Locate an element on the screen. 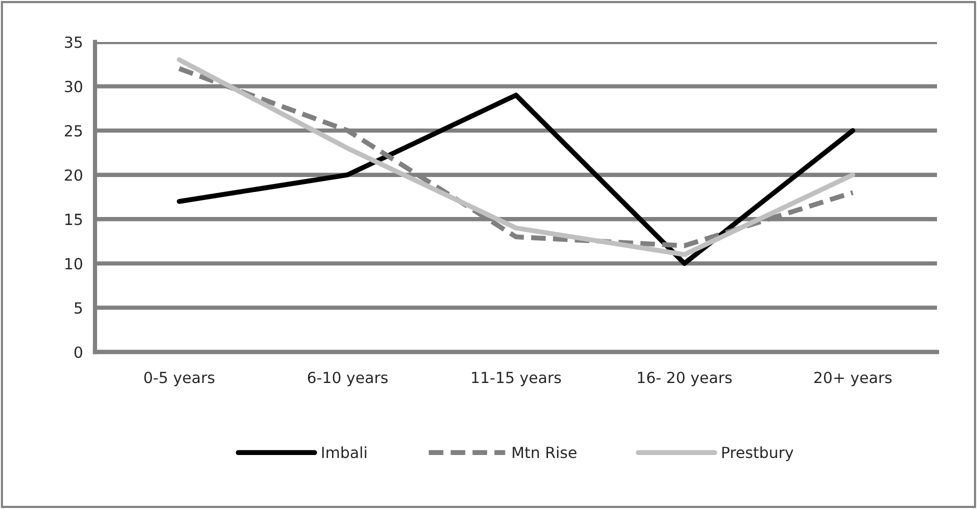  y-tick-label: 10 is located at coordinates (73, 264).